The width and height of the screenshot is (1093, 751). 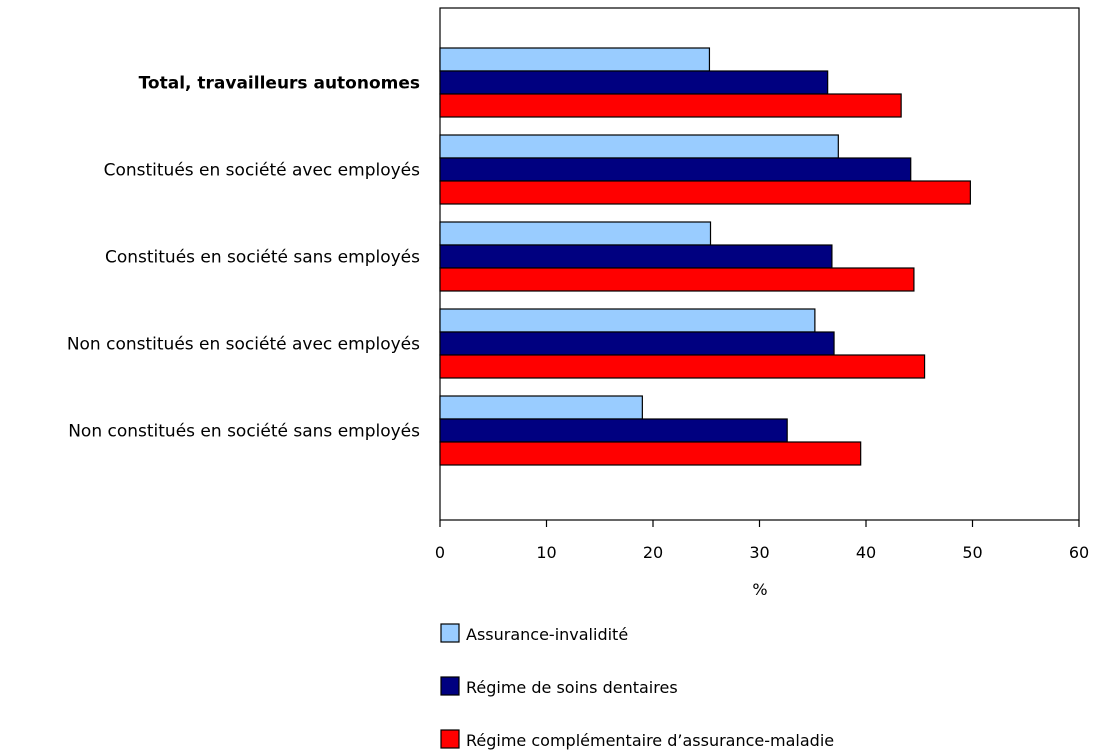 What do you see at coordinates (547, 634) in the screenshot?
I see `legend-label: Assurance-invalidité` at bounding box center [547, 634].